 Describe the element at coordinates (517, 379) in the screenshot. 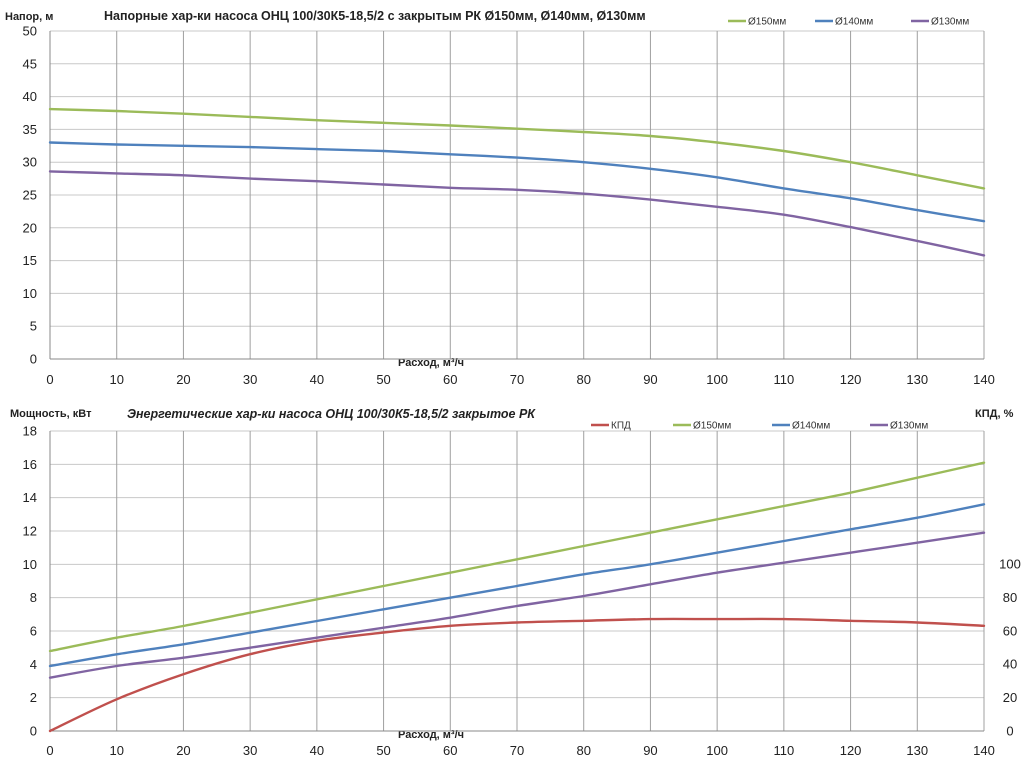

I see `head-x-tick-label: 70` at that location.